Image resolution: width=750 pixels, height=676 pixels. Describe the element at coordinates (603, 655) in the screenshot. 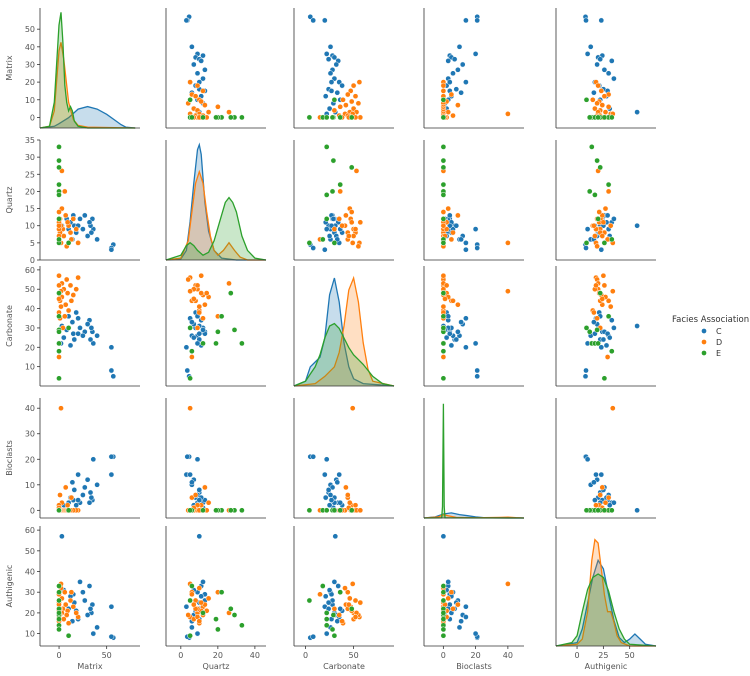

I see `x-tick-label: 25` at that location.